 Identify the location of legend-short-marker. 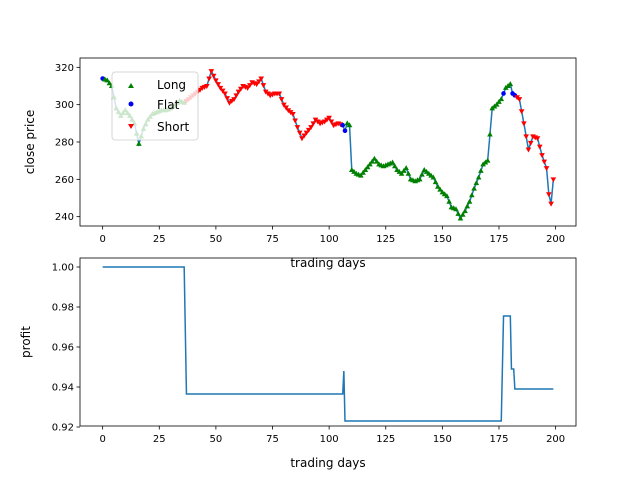
(131, 126).